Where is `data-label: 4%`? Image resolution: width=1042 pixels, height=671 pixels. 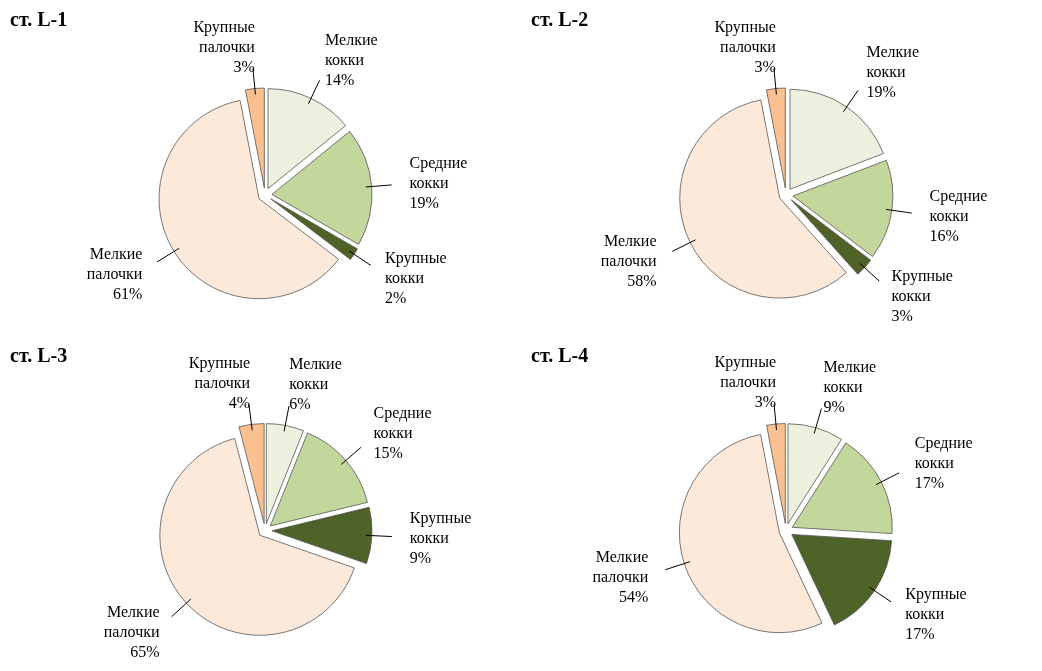 data-label: 4% is located at coordinates (239, 402).